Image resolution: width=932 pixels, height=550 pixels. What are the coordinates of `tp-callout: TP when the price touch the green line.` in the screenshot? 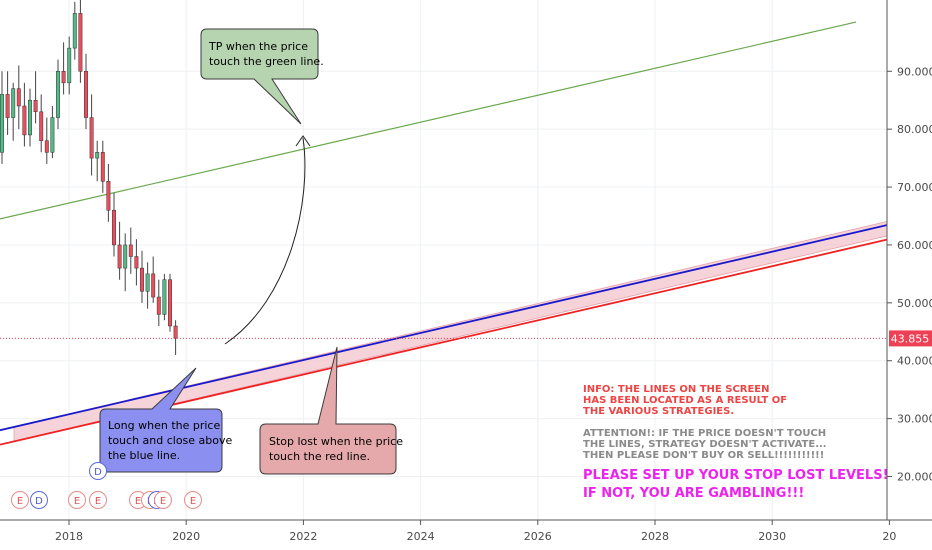 It's located at (262, 76).